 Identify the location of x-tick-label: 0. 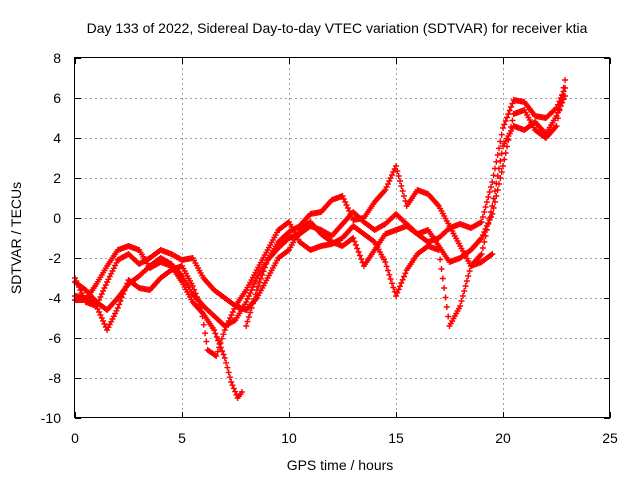
(75, 438).